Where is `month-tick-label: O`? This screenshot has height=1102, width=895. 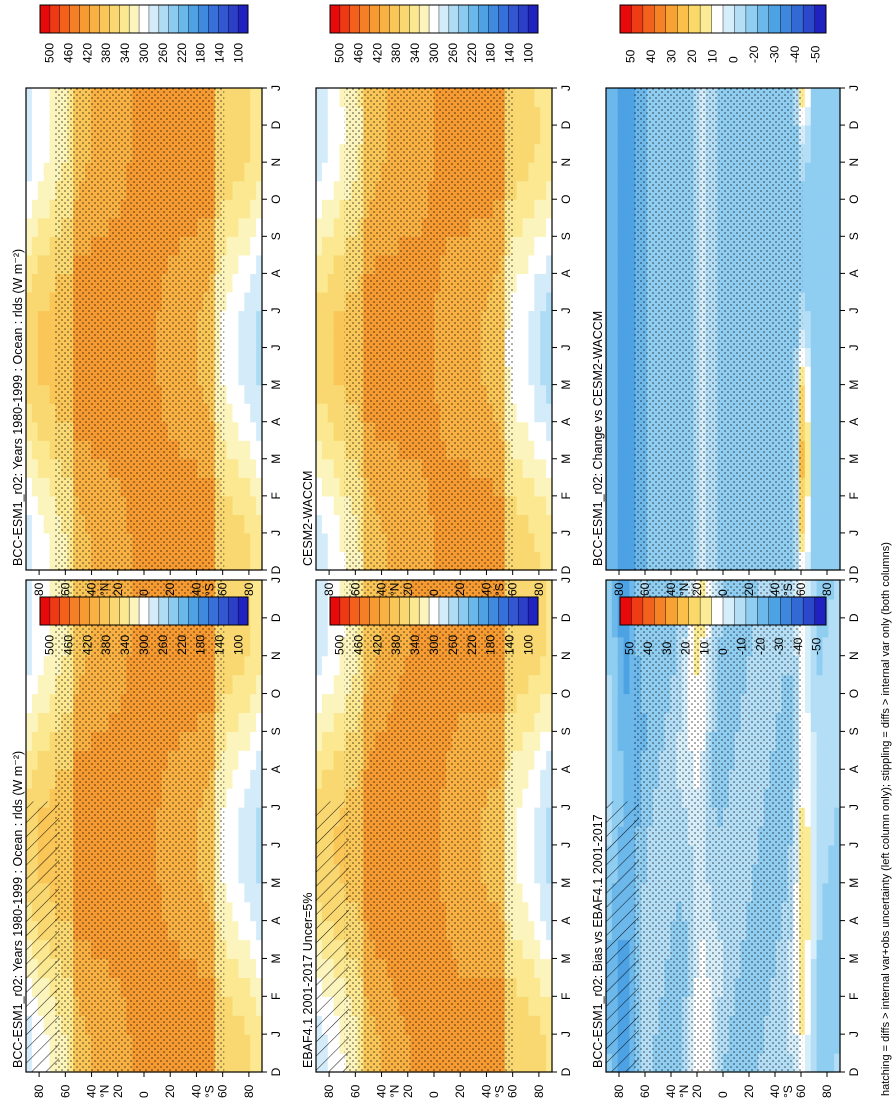 month-tick-label: O is located at coordinates (566, 693).